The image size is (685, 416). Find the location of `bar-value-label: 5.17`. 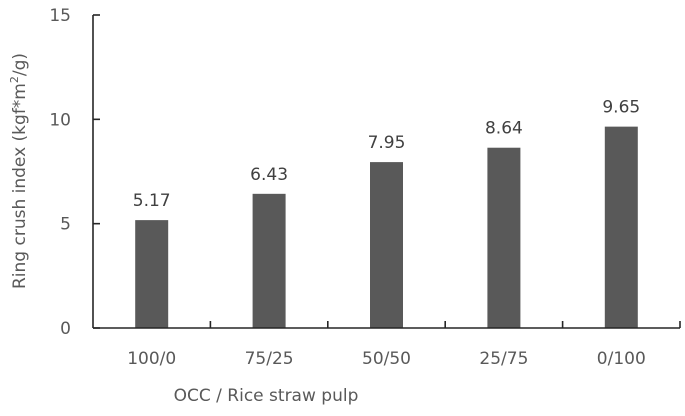

bar-value-label: 5.17 is located at coordinates (152, 201).